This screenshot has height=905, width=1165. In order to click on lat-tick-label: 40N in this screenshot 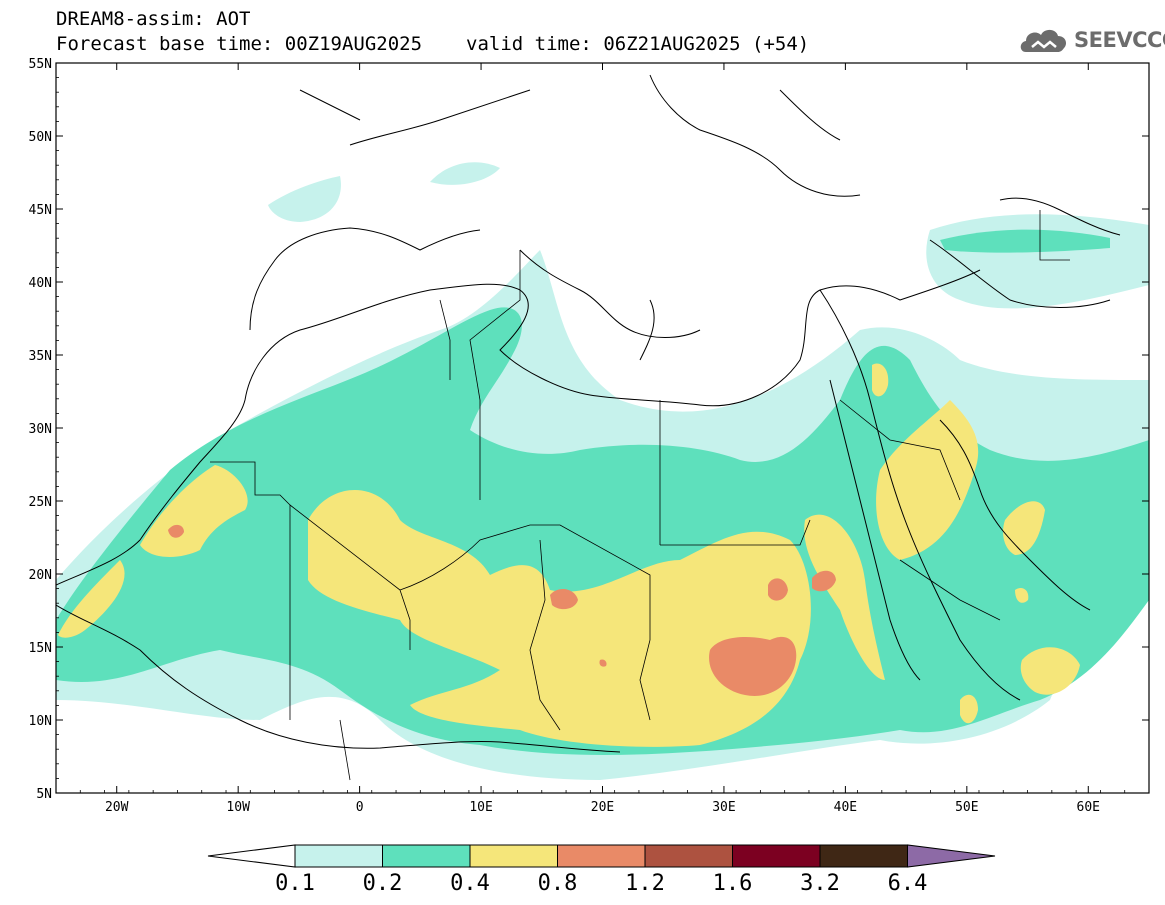, I will do `click(40, 283)`.